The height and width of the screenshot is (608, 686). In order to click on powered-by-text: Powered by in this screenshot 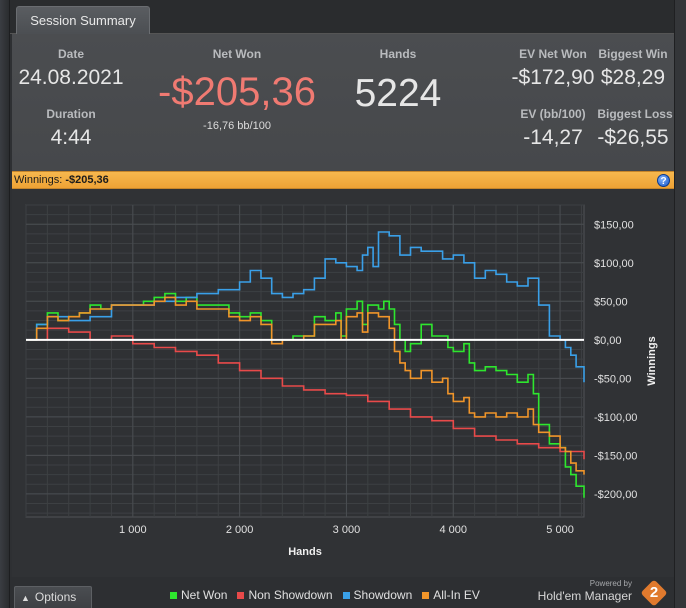, I will do `click(610, 583)`.